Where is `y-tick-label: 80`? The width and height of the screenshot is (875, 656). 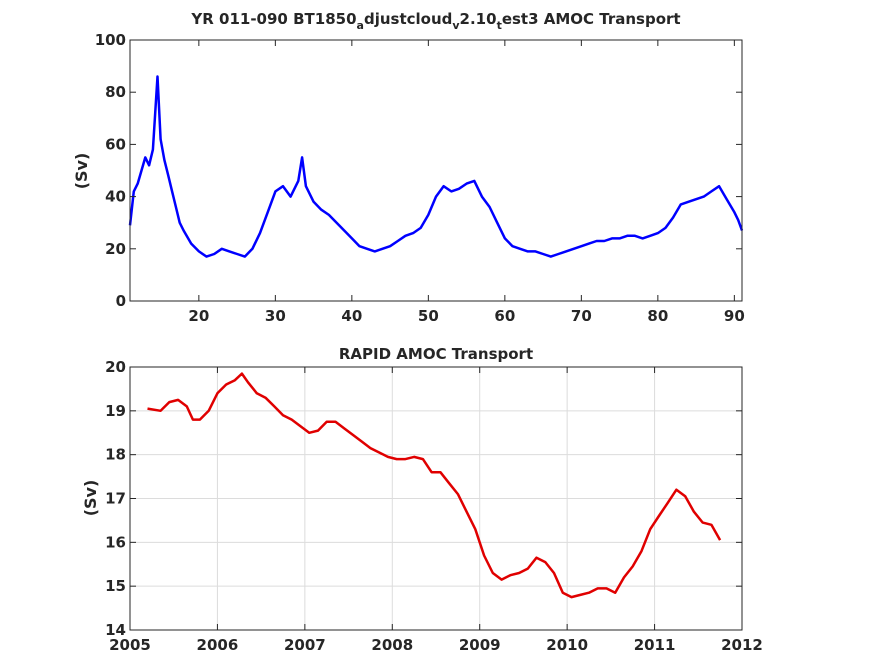
y-tick-label: 80 is located at coordinates (115, 92).